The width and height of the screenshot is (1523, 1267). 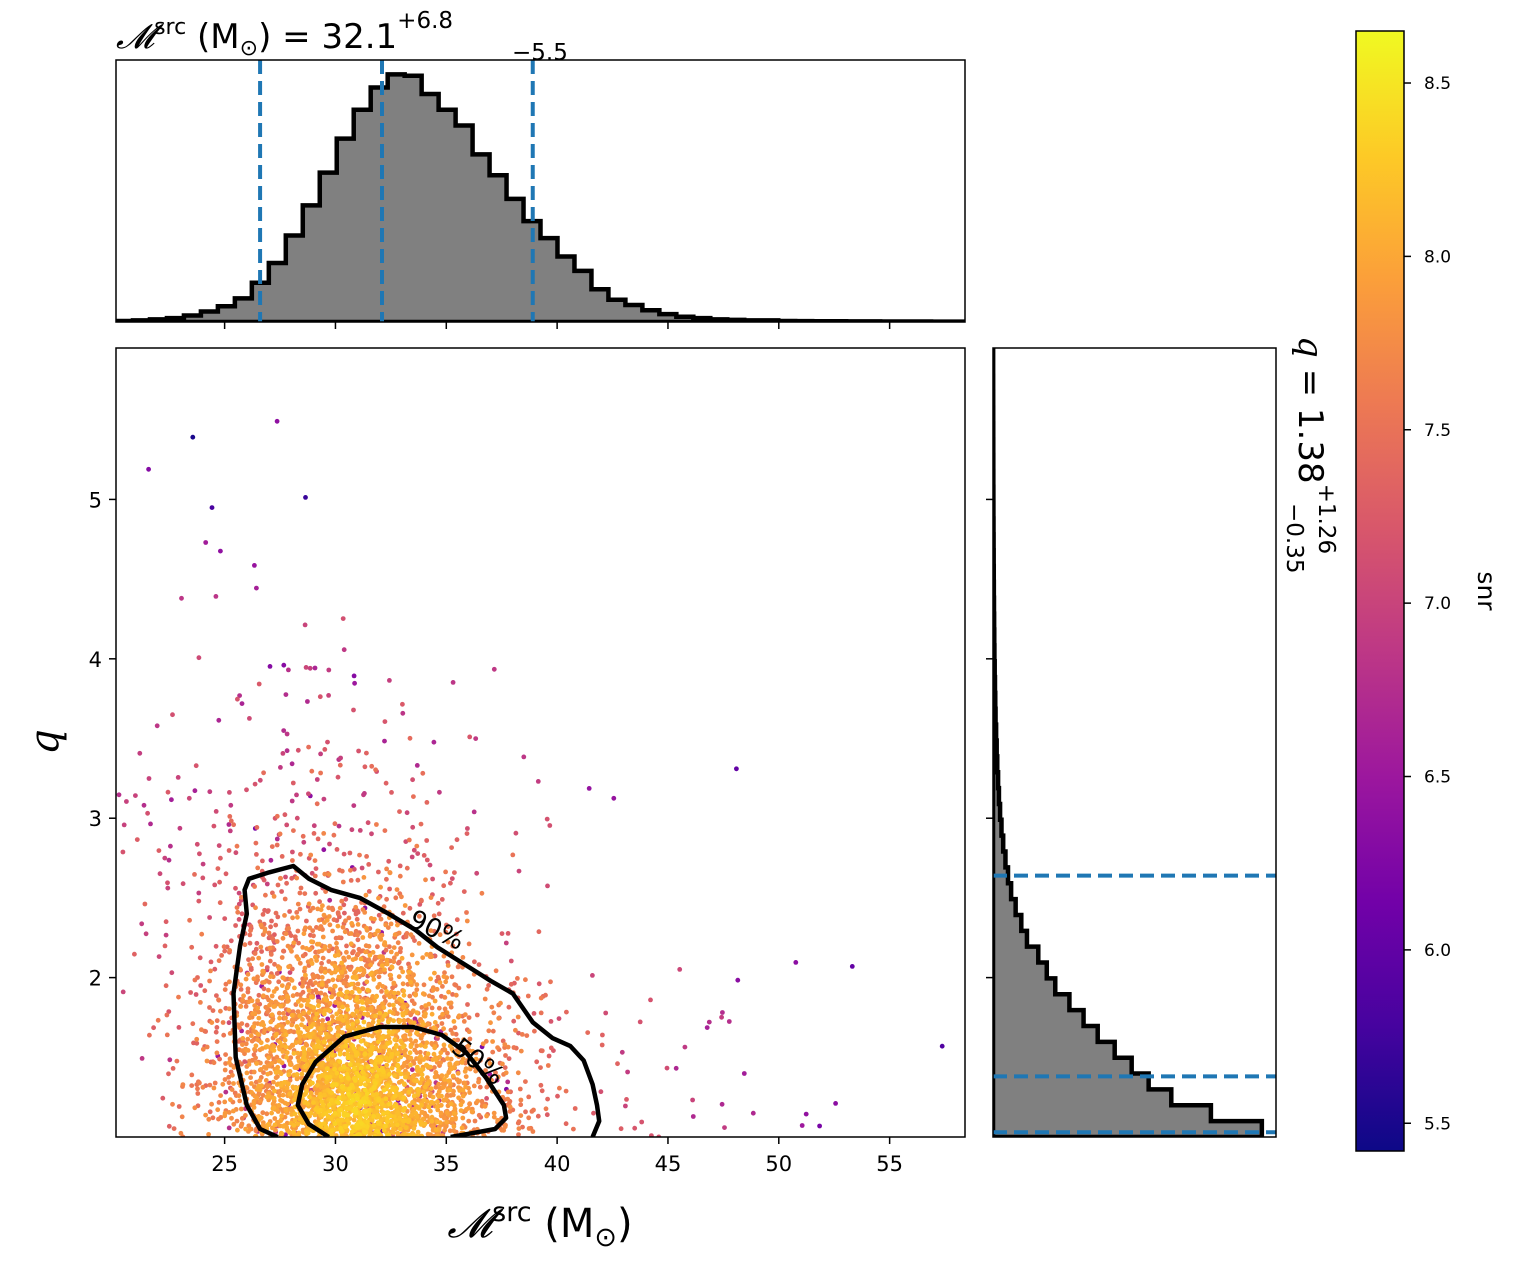 What do you see at coordinates (335, 1164) in the screenshot?
I see `main-xtick-label: 30` at bounding box center [335, 1164].